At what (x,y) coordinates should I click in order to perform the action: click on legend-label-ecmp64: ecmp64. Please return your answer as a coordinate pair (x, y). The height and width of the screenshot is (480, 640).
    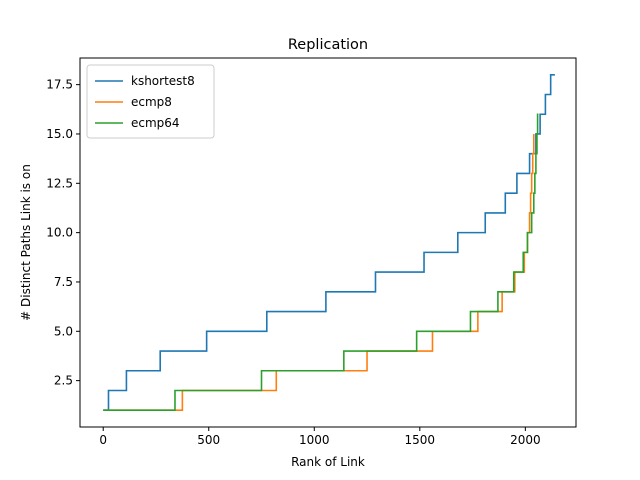
    Looking at the image, I should click on (155, 123).